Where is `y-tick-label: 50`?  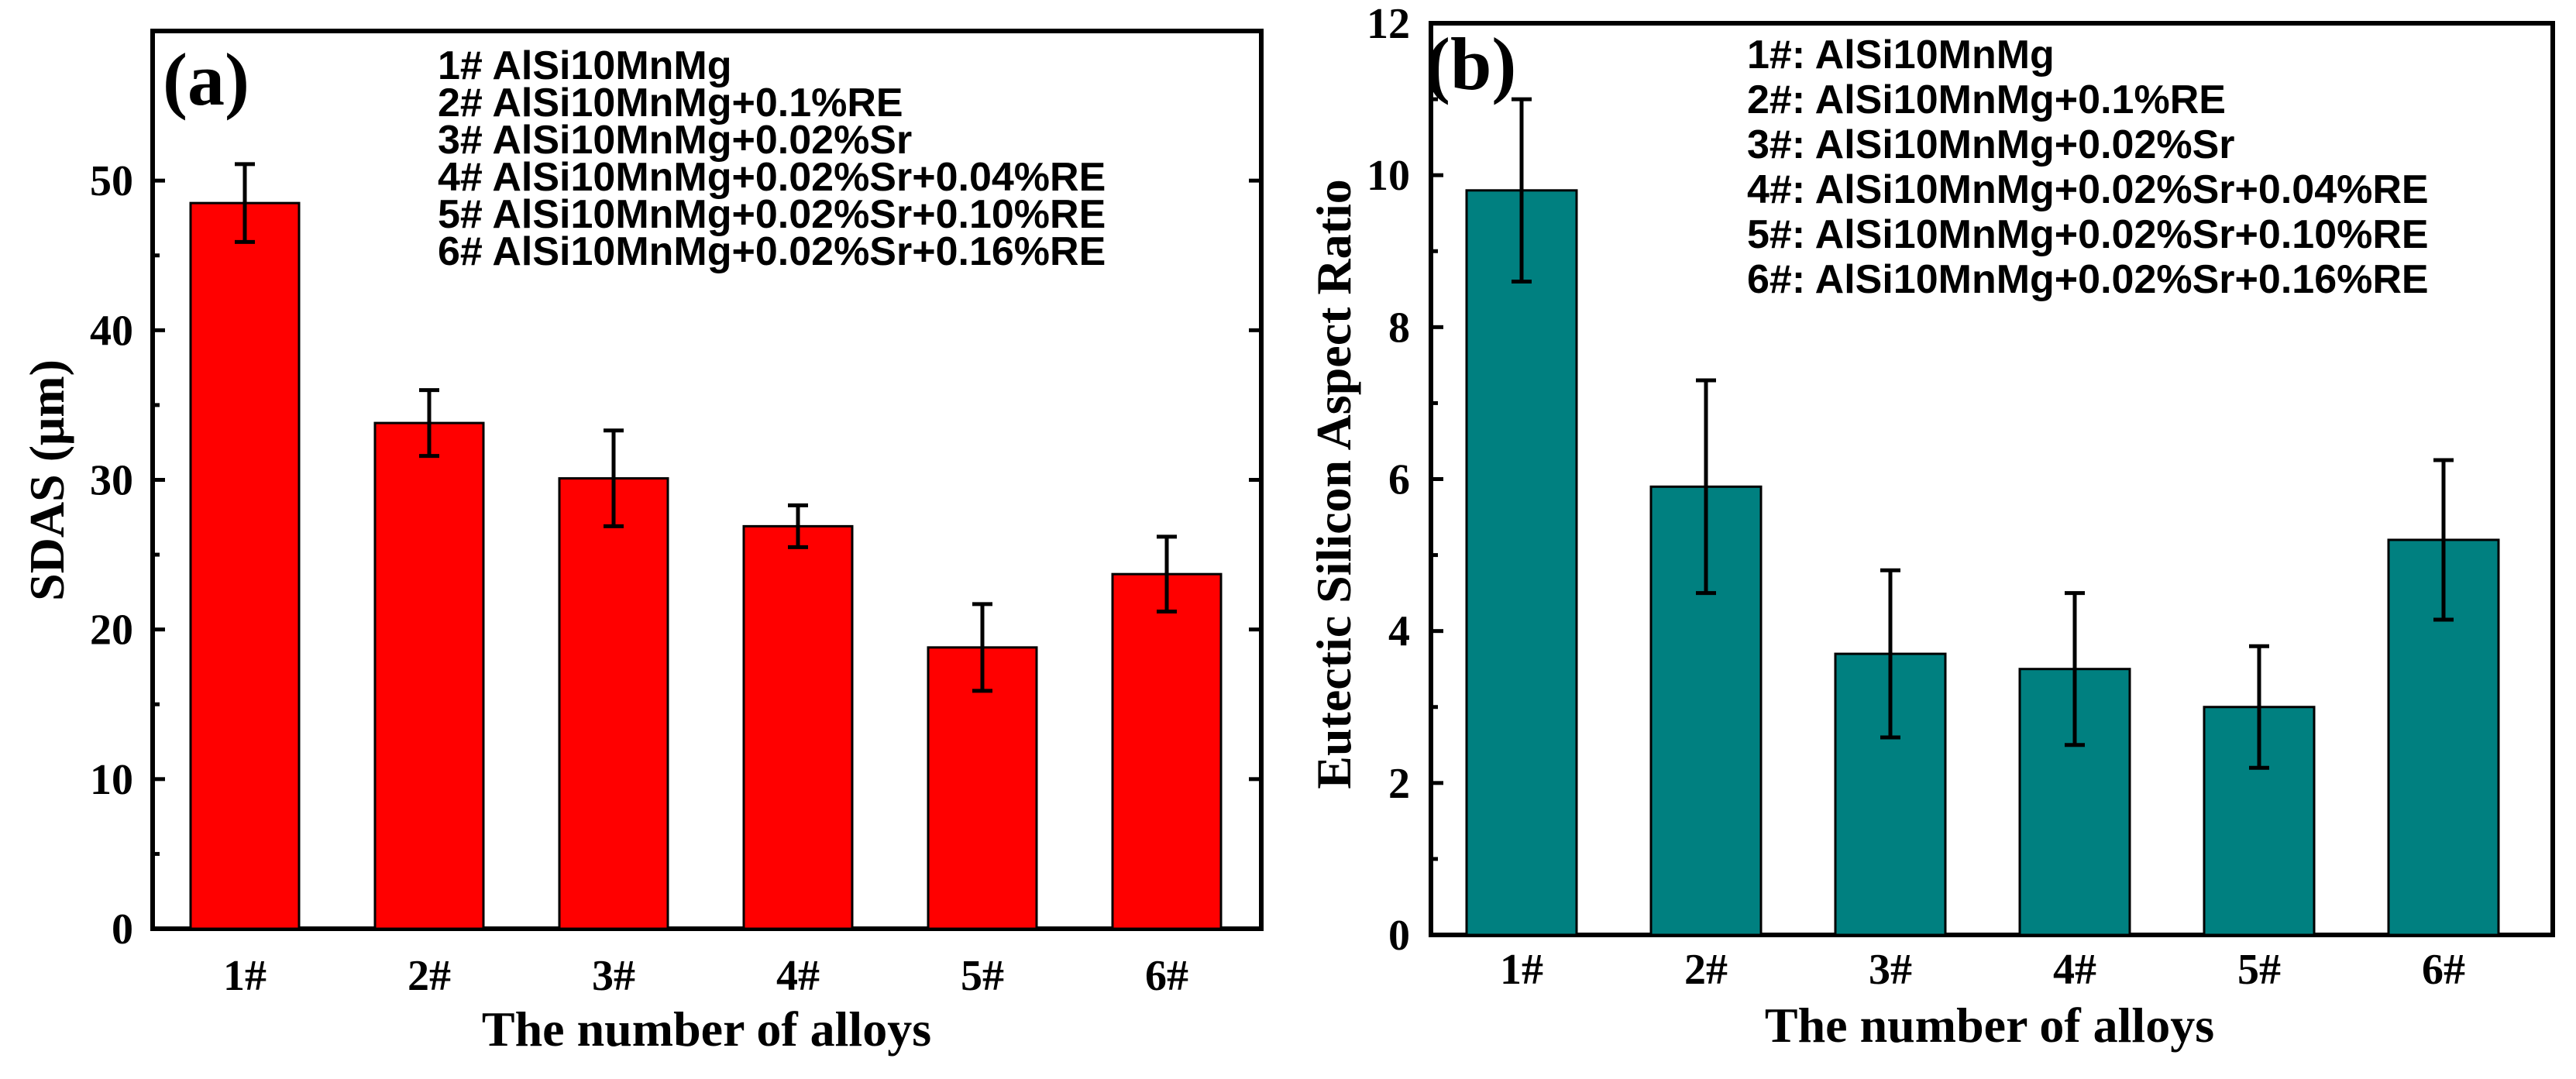
y-tick-label: 50 is located at coordinates (111, 181).